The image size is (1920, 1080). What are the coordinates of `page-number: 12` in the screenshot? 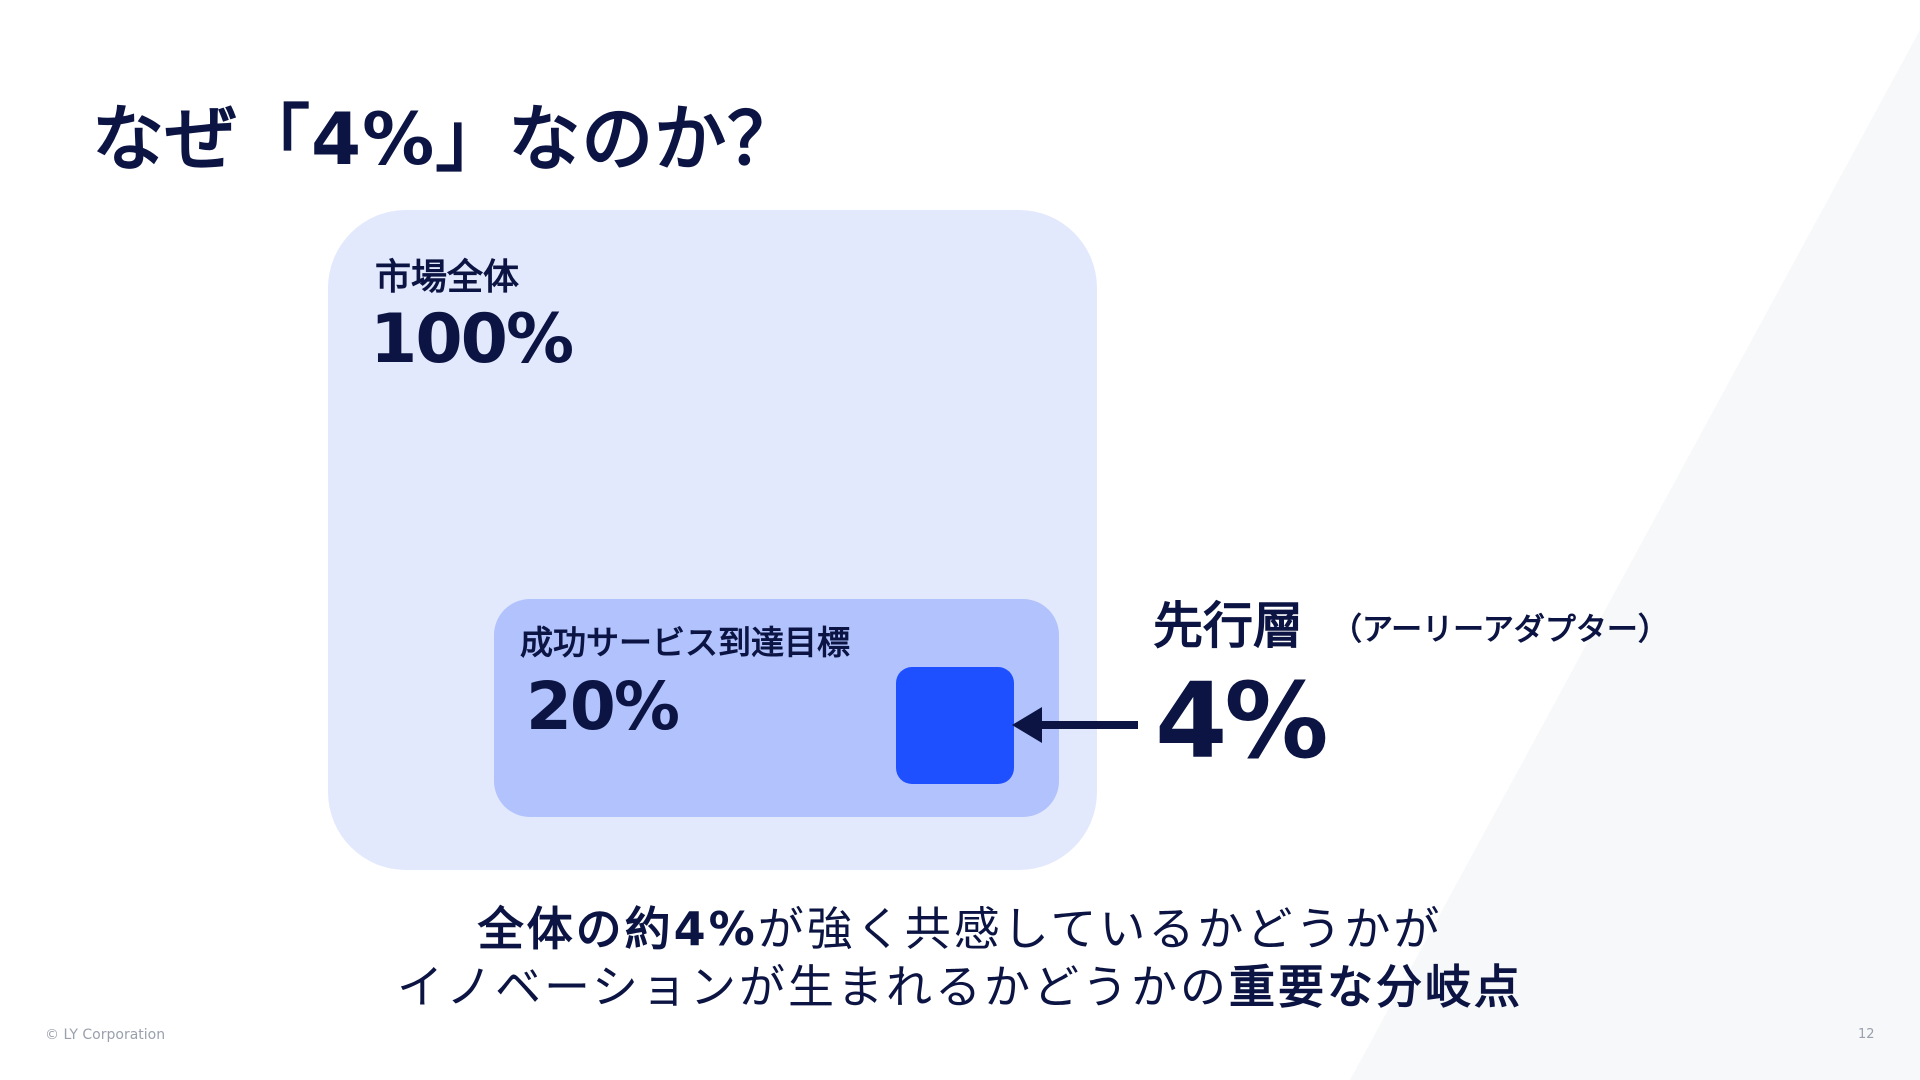 It's located at (1866, 1034).